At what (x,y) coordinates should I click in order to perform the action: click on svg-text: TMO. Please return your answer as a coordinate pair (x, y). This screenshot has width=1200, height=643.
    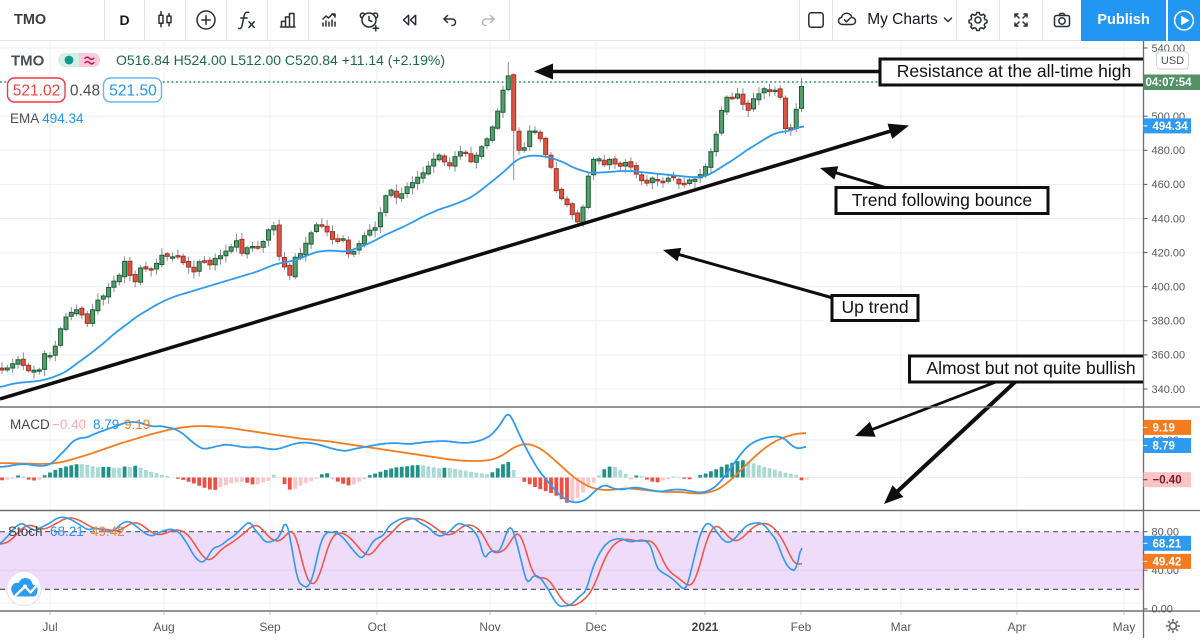
    Looking at the image, I should click on (28, 61).